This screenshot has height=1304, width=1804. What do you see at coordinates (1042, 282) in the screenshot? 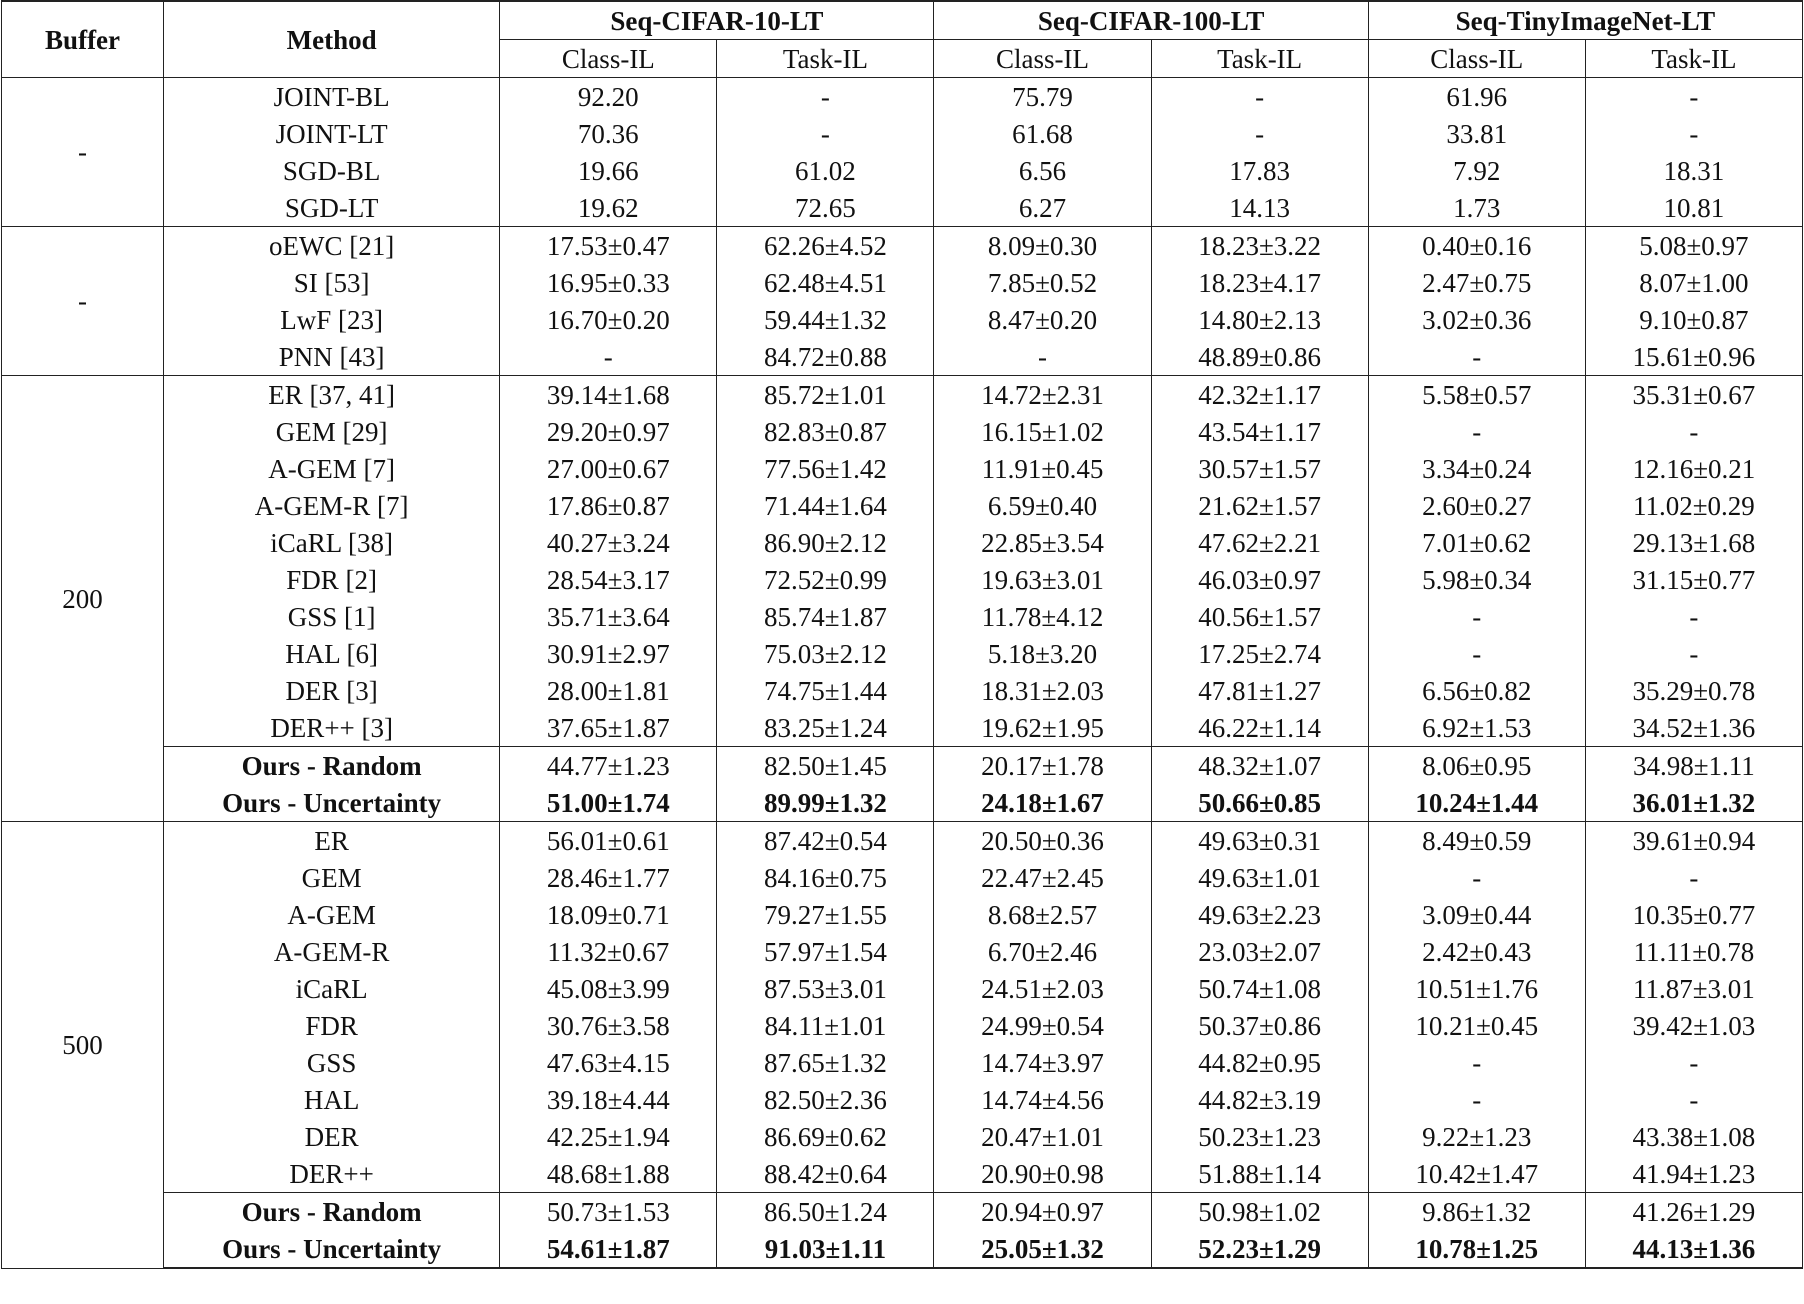
I see `value-cell: 7.85±0.52` at bounding box center [1042, 282].